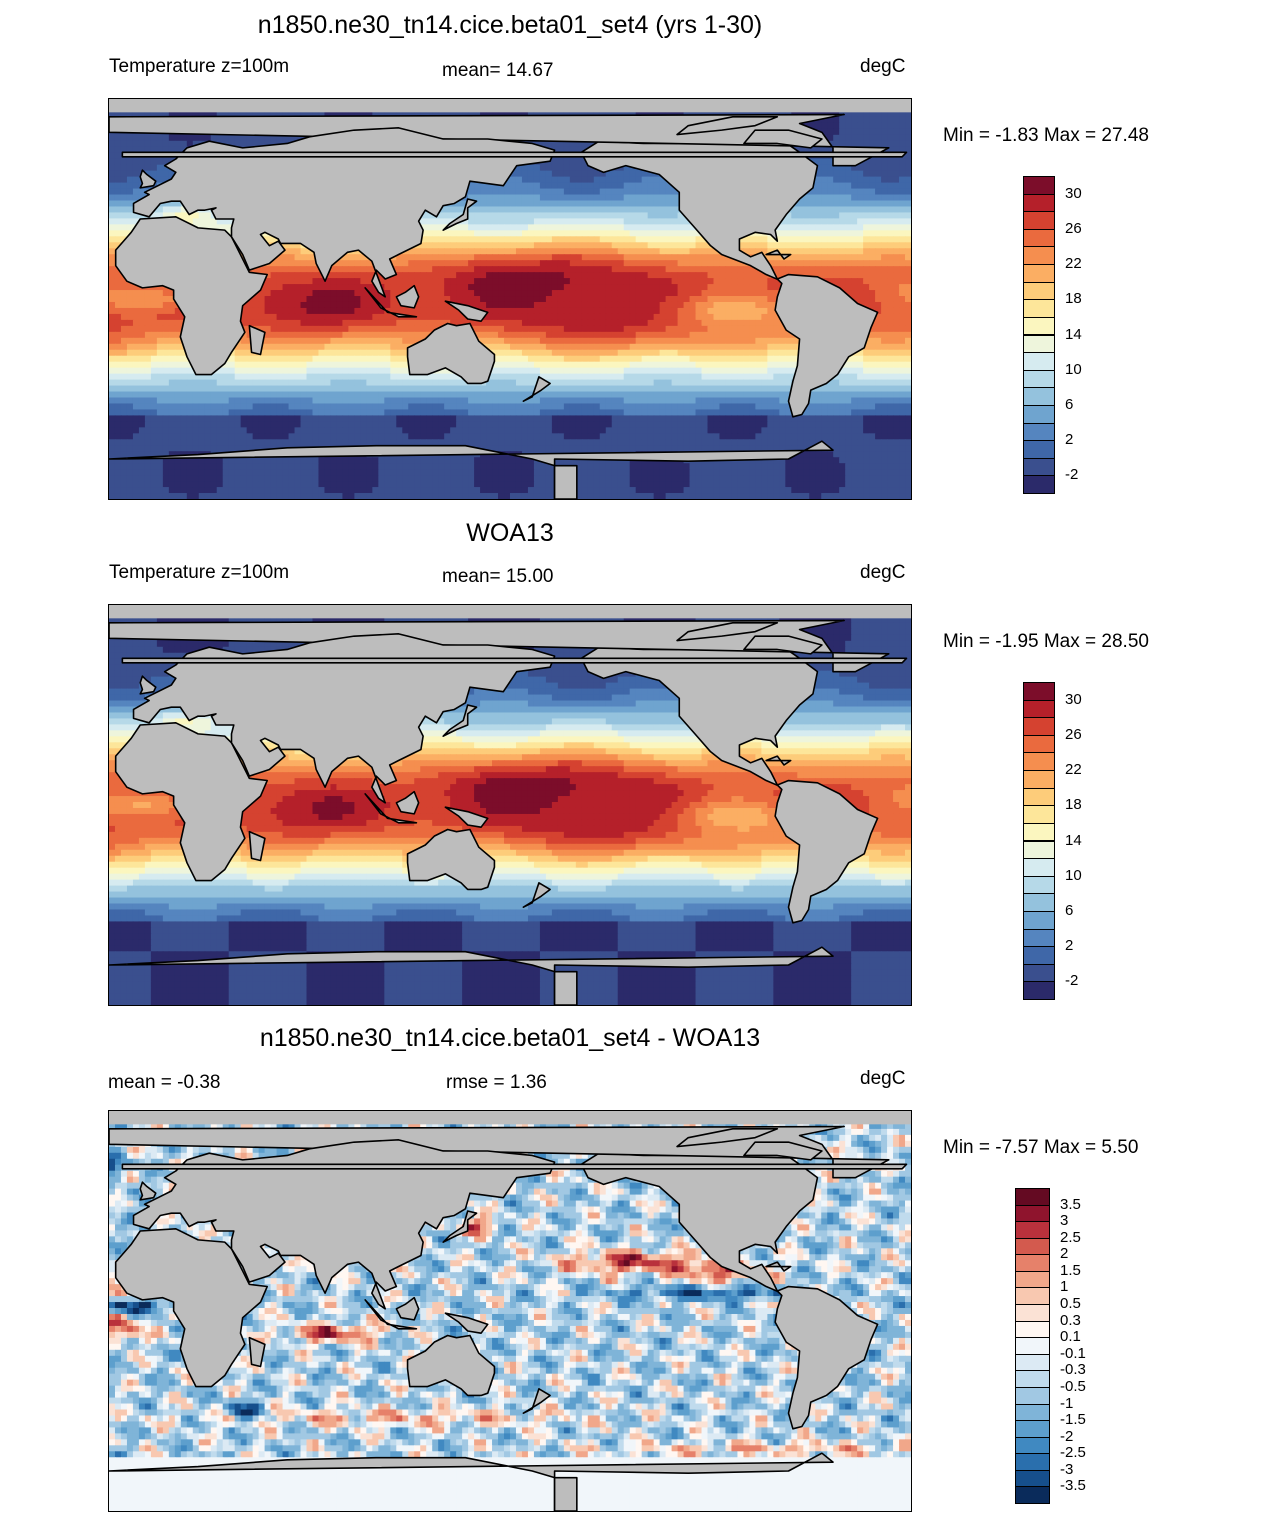  What do you see at coordinates (1073, 1386) in the screenshot?
I see `colorbar-label: -0.5` at bounding box center [1073, 1386].